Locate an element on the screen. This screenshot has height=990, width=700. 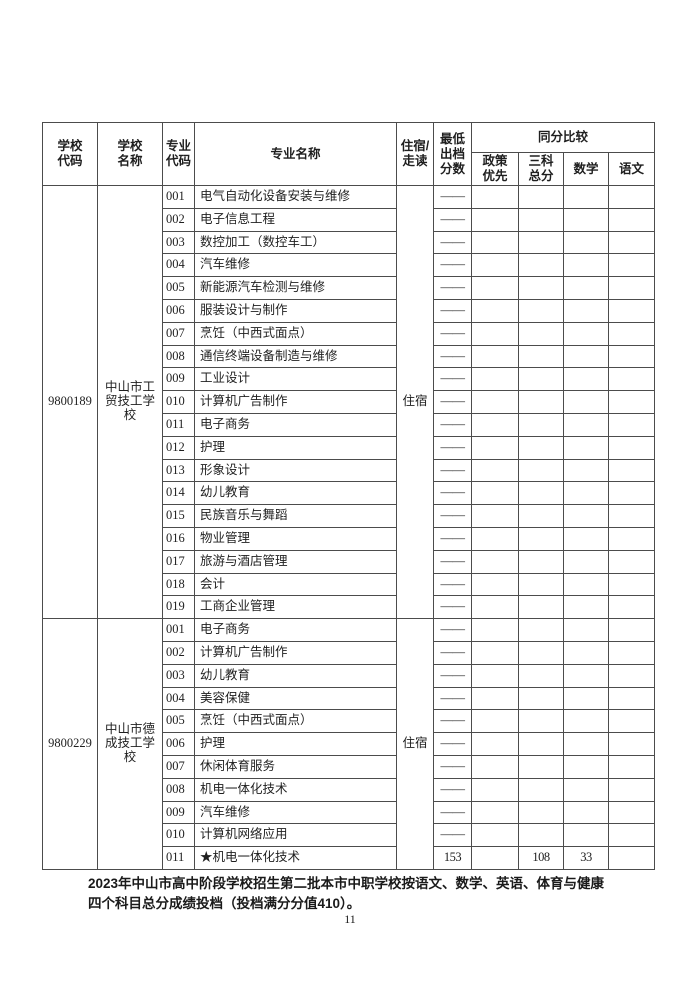
header-major-name: 专业名称 is located at coordinates (295, 154).